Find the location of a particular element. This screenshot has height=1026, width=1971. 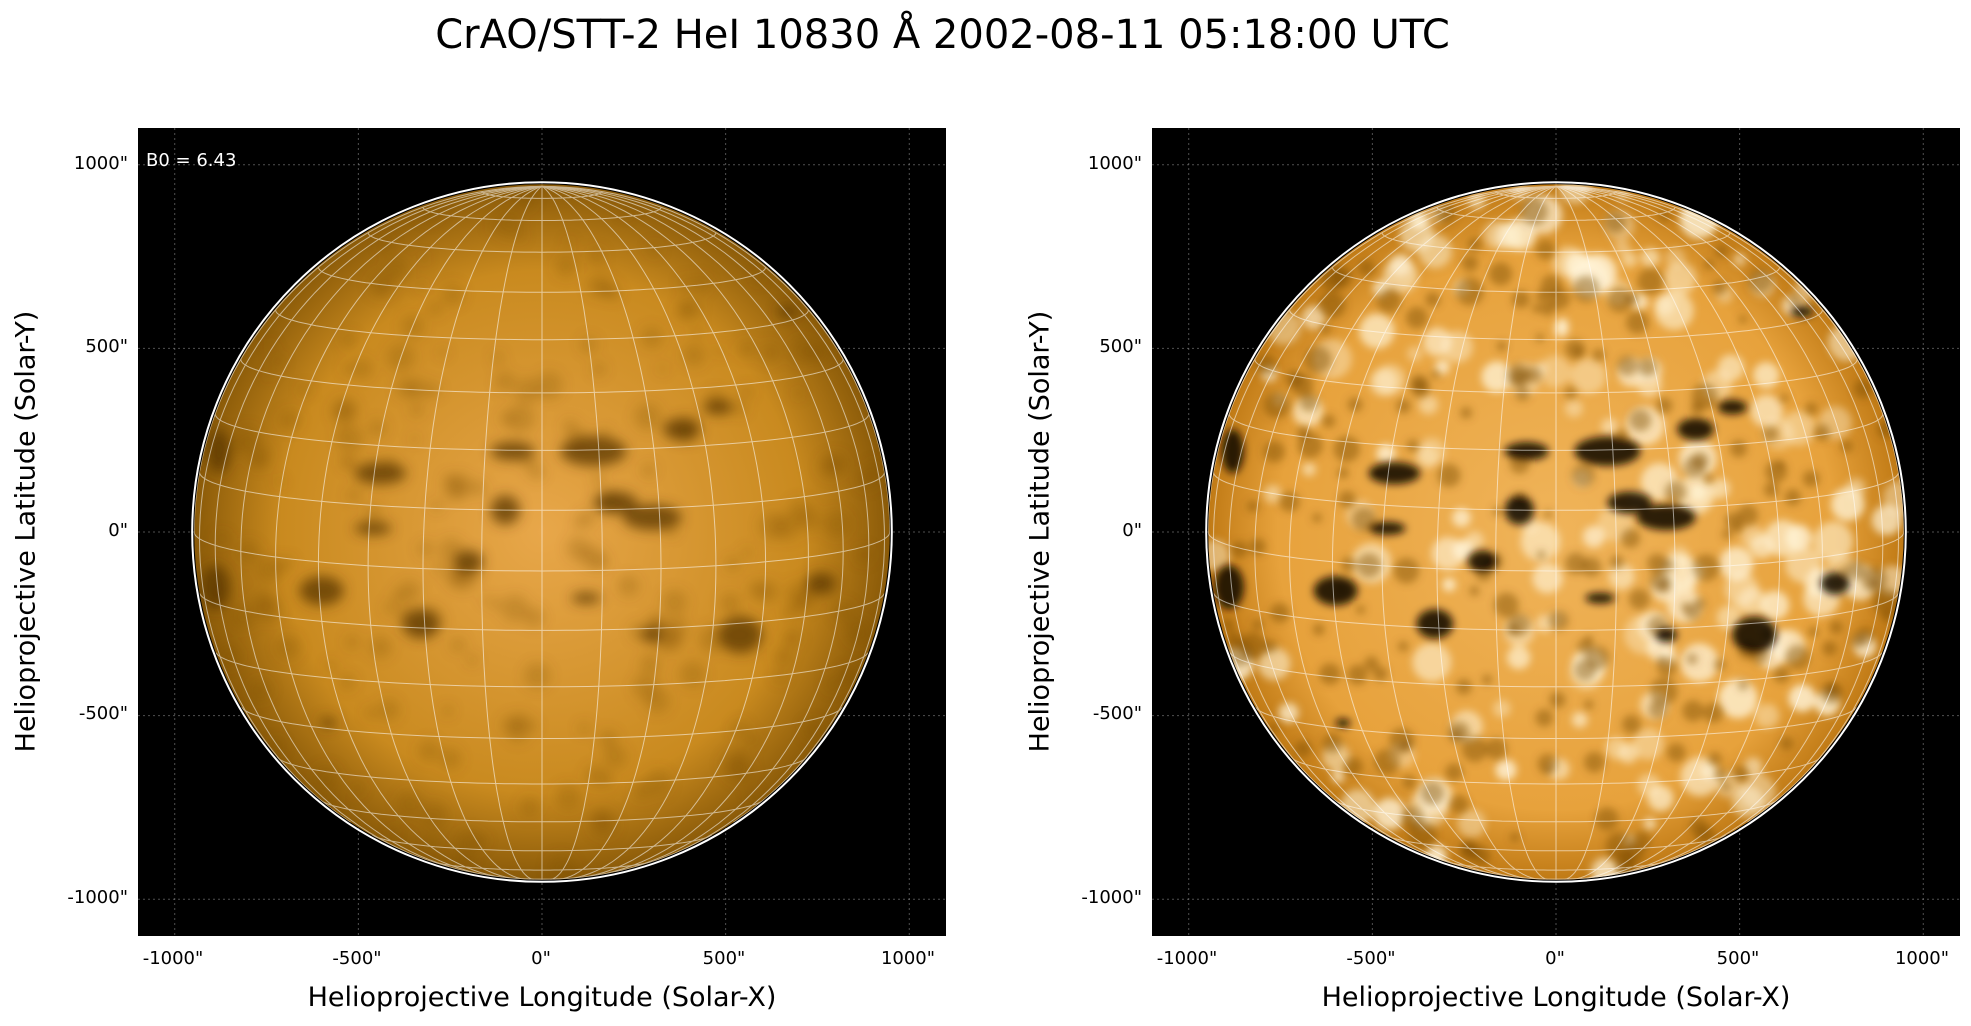

right-xtick: -1000" is located at coordinates (1187, 958).